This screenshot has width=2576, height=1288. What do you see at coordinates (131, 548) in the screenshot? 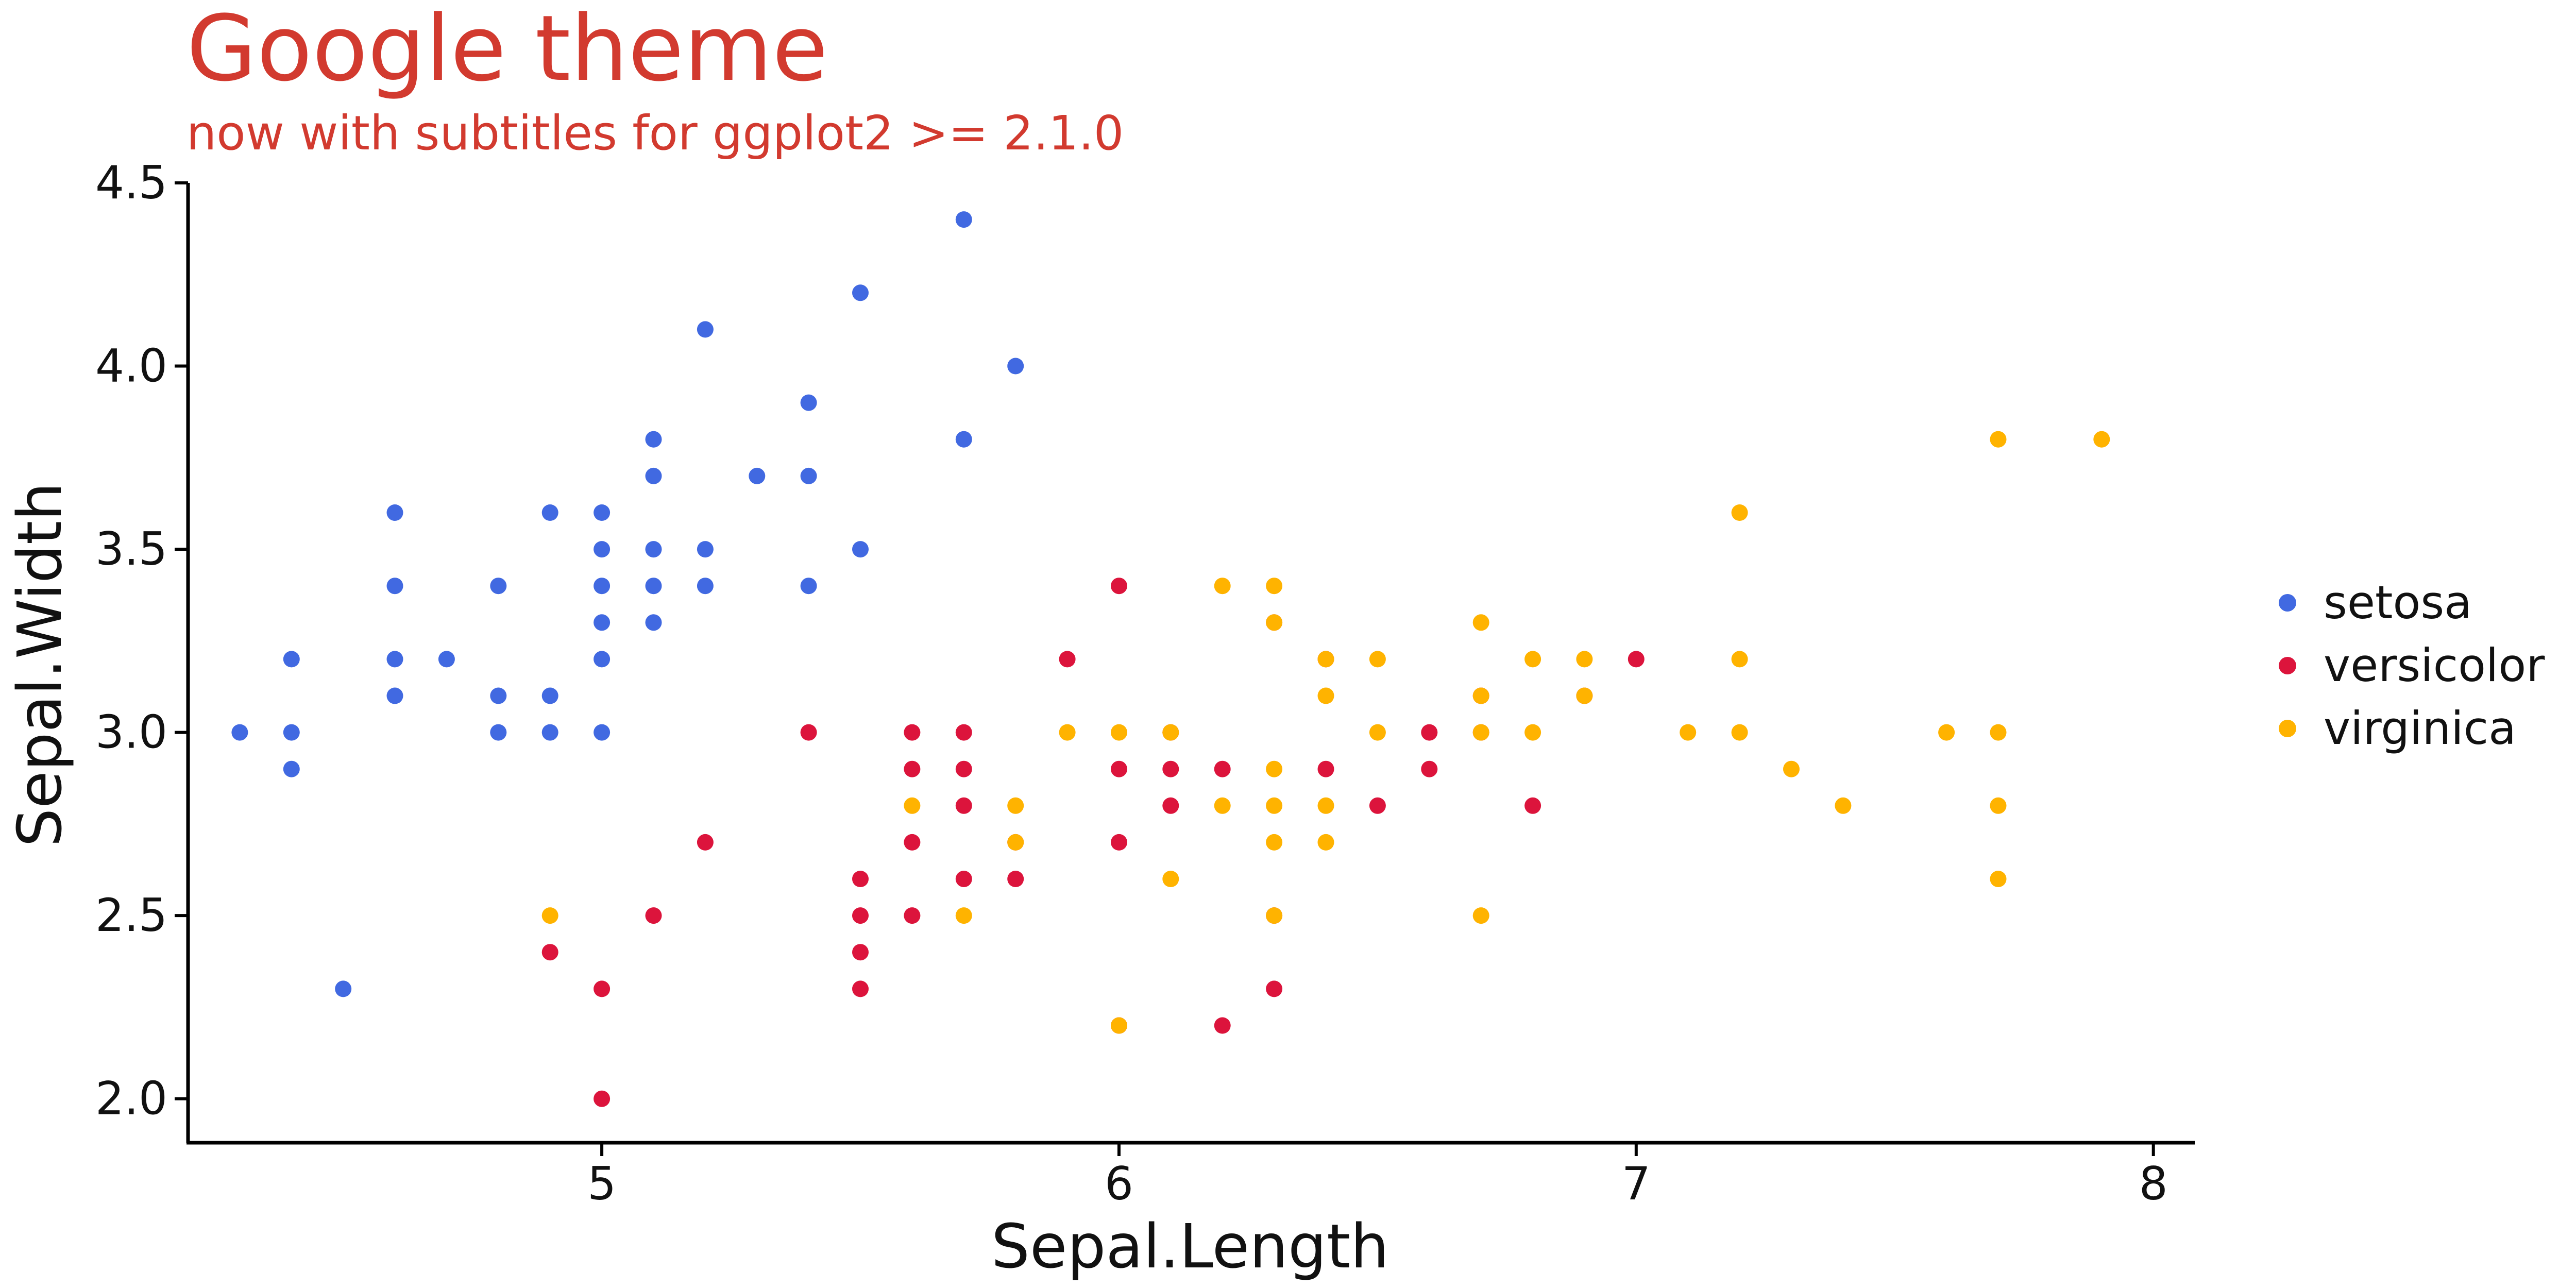
I see `y-tick-label: 3.5` at bounding box center [131, 548].